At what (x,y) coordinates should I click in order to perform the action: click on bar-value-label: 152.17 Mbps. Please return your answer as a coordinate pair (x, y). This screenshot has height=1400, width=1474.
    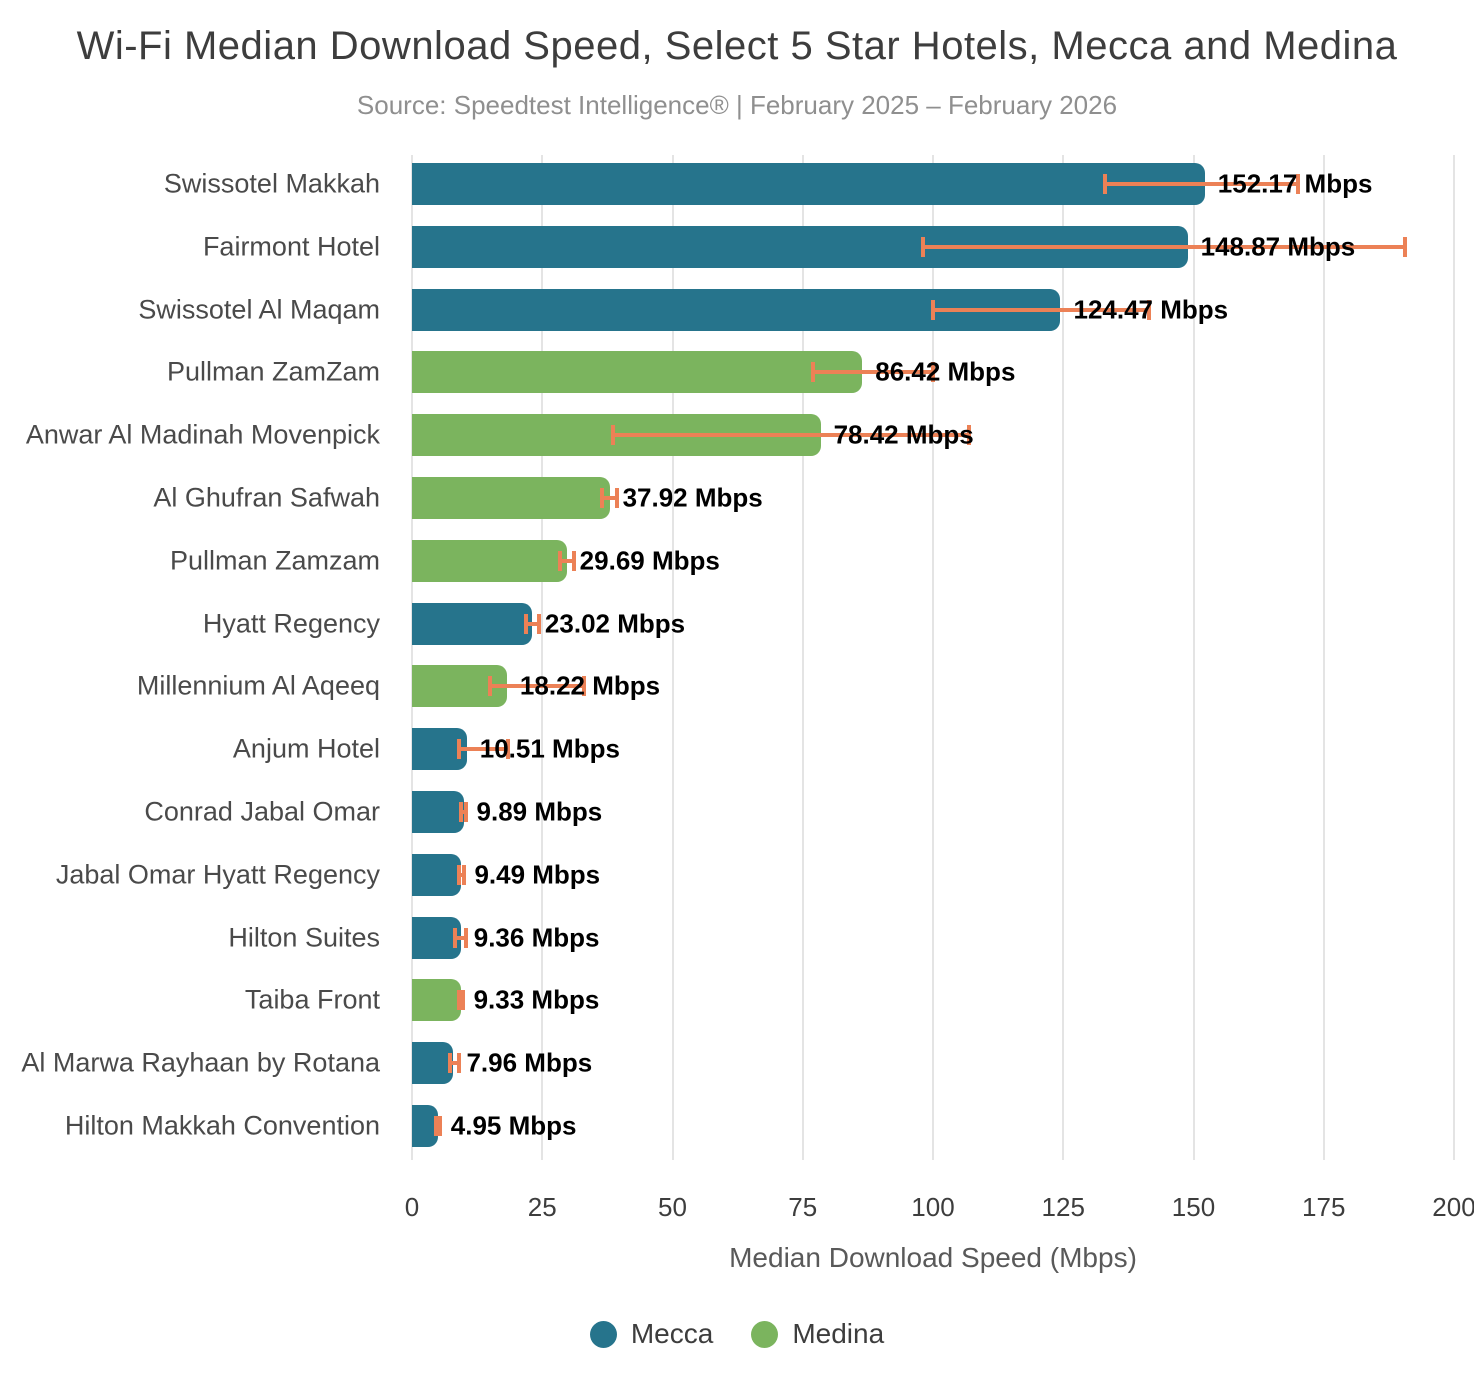
    Looking at the image, I should click on (1295, 183).